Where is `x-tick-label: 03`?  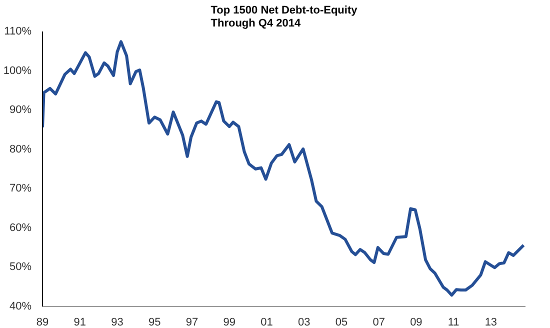 x-tick-label: 03 is located at coordinates (304, 322).